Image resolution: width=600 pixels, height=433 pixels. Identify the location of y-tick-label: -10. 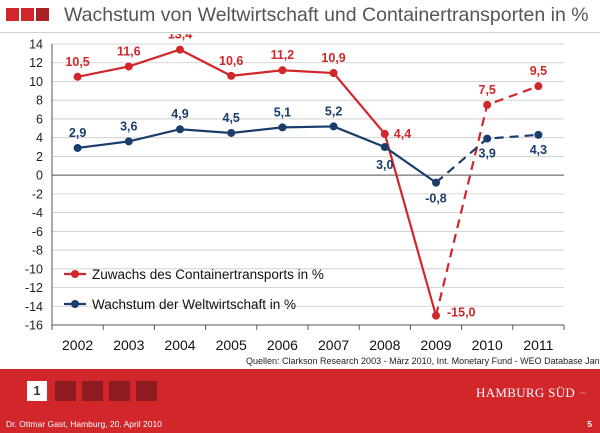
(34, 269).